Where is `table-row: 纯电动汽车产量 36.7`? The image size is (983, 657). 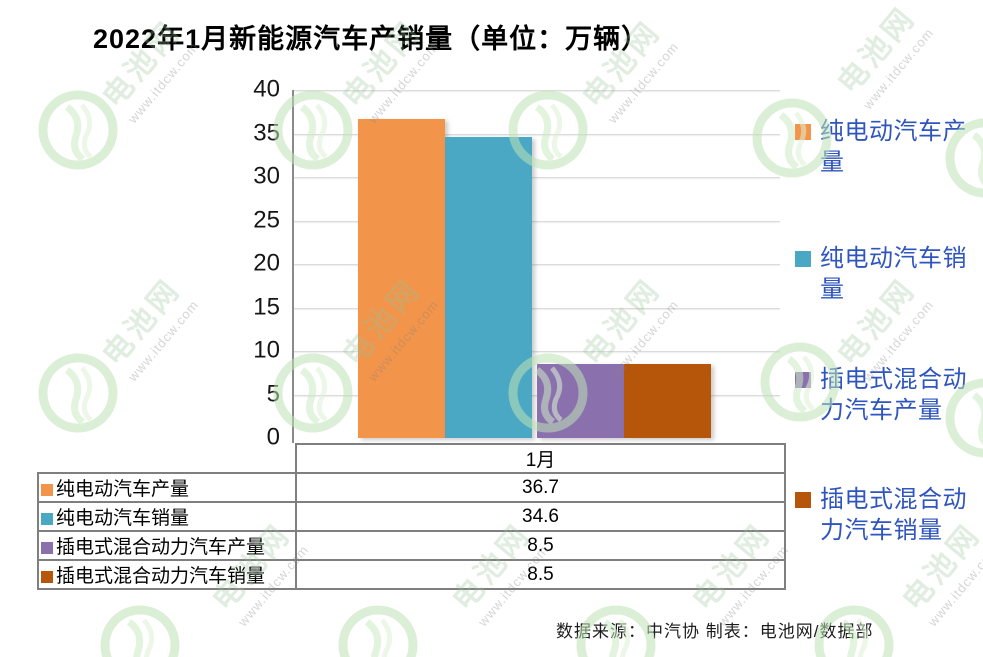 table-row: 纯电动汽车产量 36.7 is located at coordinates (411, 487).